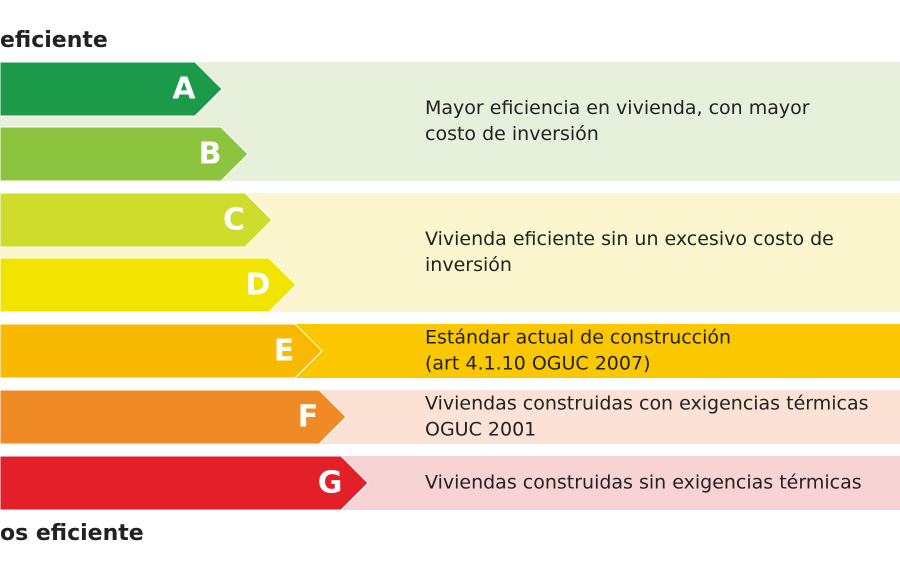 This screenshot has width=900, height=562. What do you see at coordinates (512, 134) in the screenshot?
I see `description-text: costo de inversión` at bounding box center [512, 134].